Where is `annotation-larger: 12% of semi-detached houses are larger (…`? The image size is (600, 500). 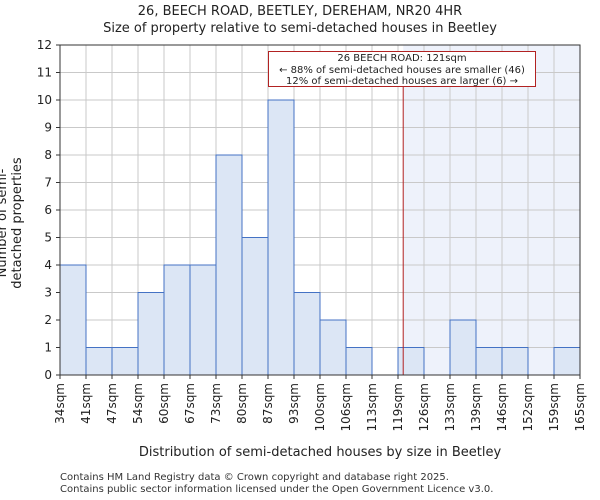
annotation-larger: 12% of semi-detached houses are larger (… is located at coordinates (402, 81).